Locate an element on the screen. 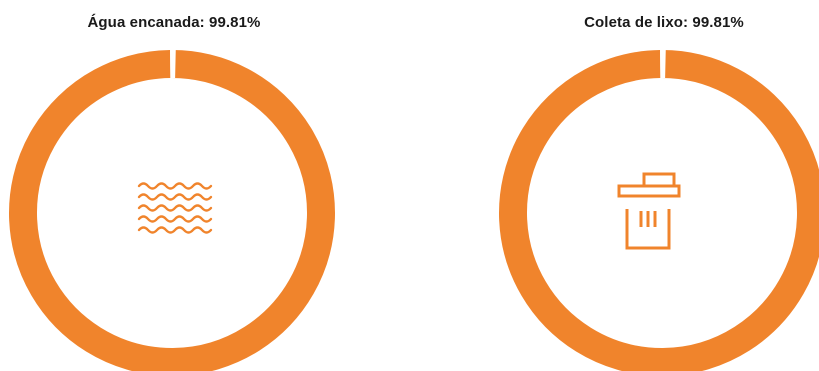  trash-can-icon is located at coordinates (649, 211).